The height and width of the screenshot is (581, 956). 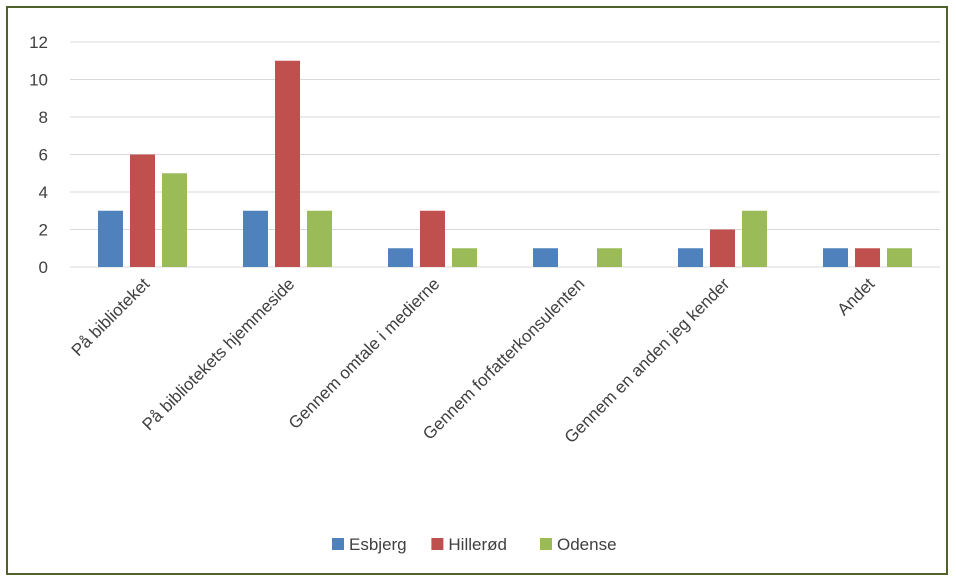 I want to click on legend: Esbjerg Hillerød Odense, so click(x=474, y=544).